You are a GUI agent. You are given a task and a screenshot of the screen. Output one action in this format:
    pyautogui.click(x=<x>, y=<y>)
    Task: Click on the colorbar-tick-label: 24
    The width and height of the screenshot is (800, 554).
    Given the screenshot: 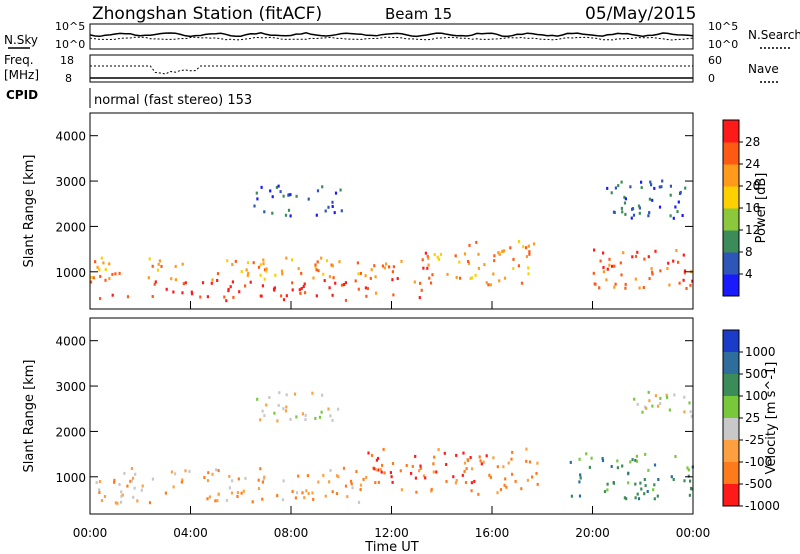 What is the action you would take?
    pyautogui.click(x=752, y=164)
    